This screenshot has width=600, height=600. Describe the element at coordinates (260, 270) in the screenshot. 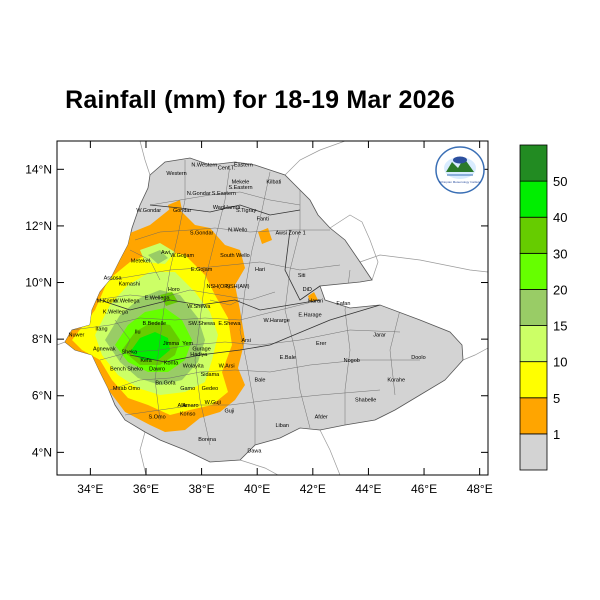

I see `zone-label: Hari` at that location.